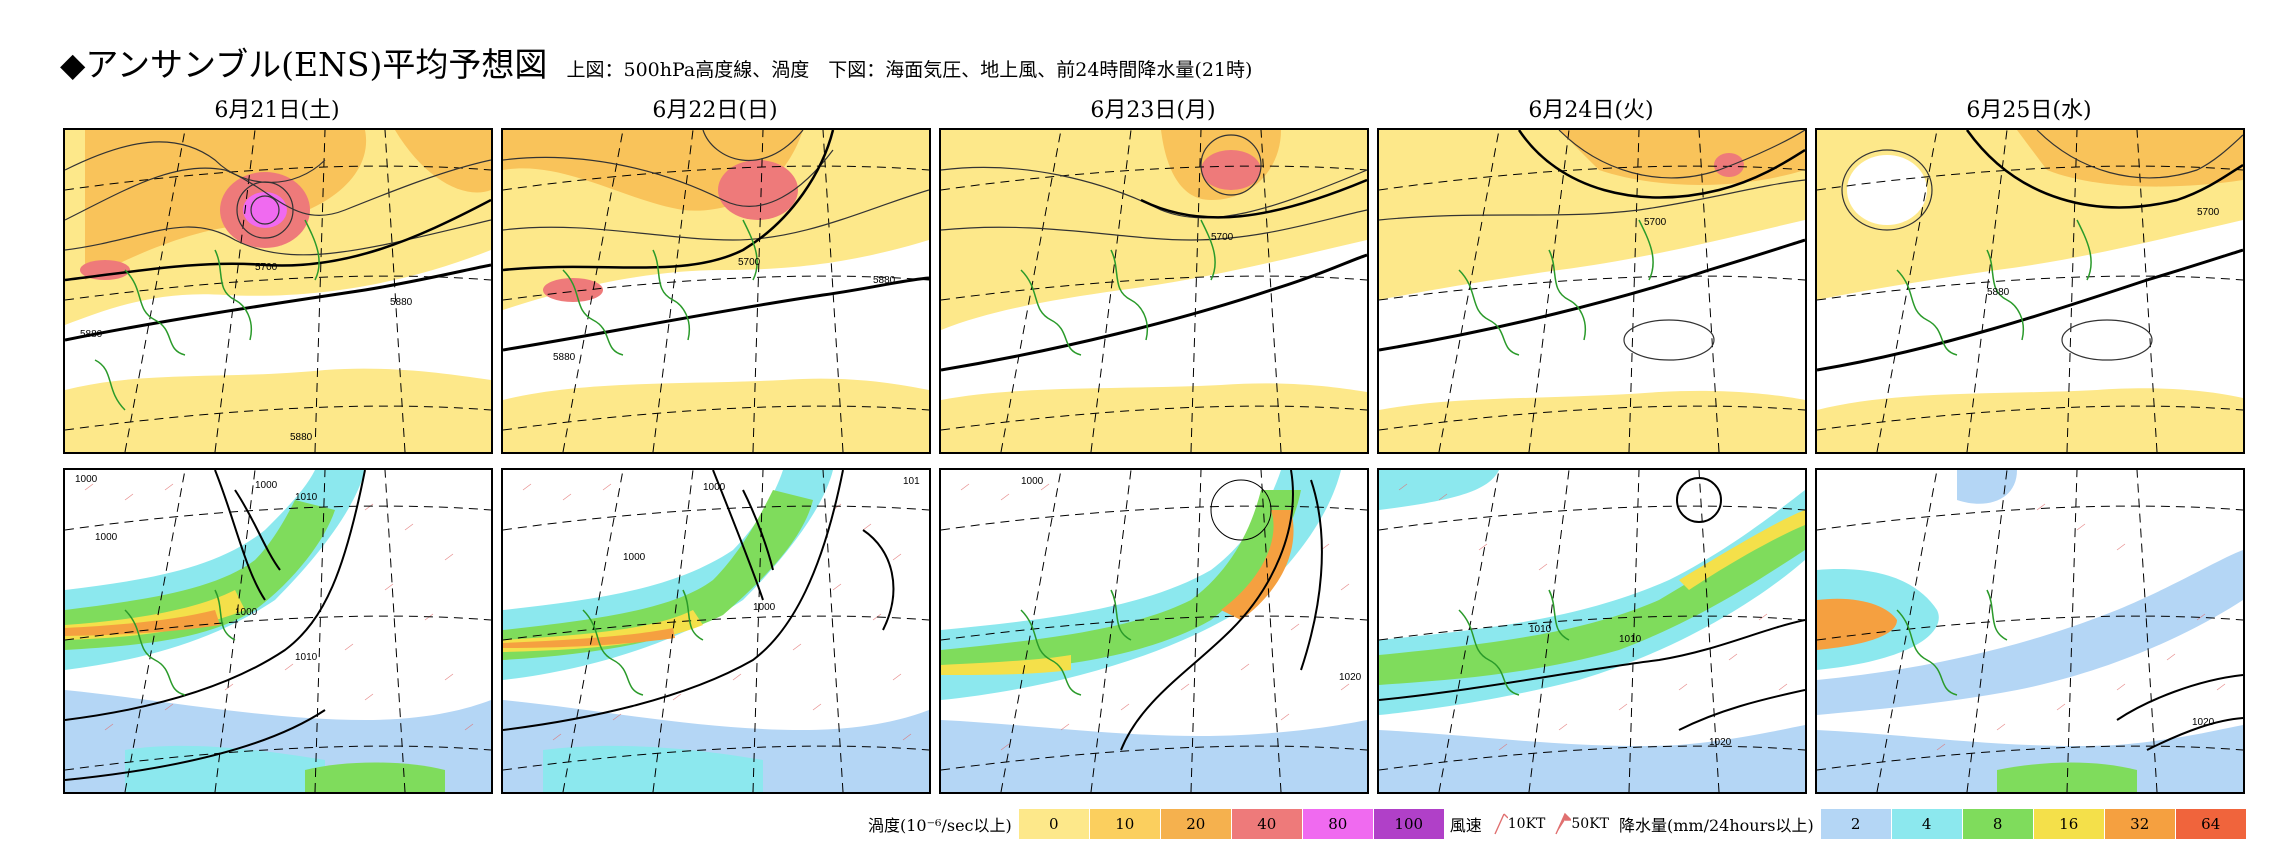  Describe the element at coordinates (2210, 824) in the screenshot. I see `legend-precip-64: 64` at that location.